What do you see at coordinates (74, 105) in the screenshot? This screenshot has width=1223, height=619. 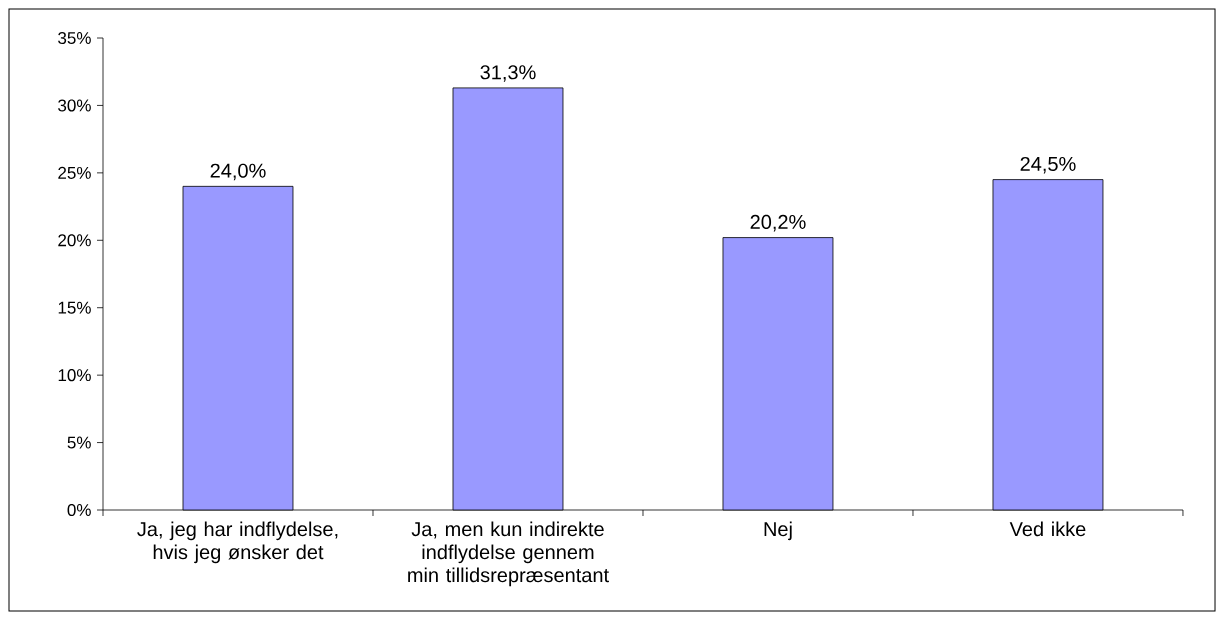 I see `y-tick-label: 30%` at bounding box center [74, 105].